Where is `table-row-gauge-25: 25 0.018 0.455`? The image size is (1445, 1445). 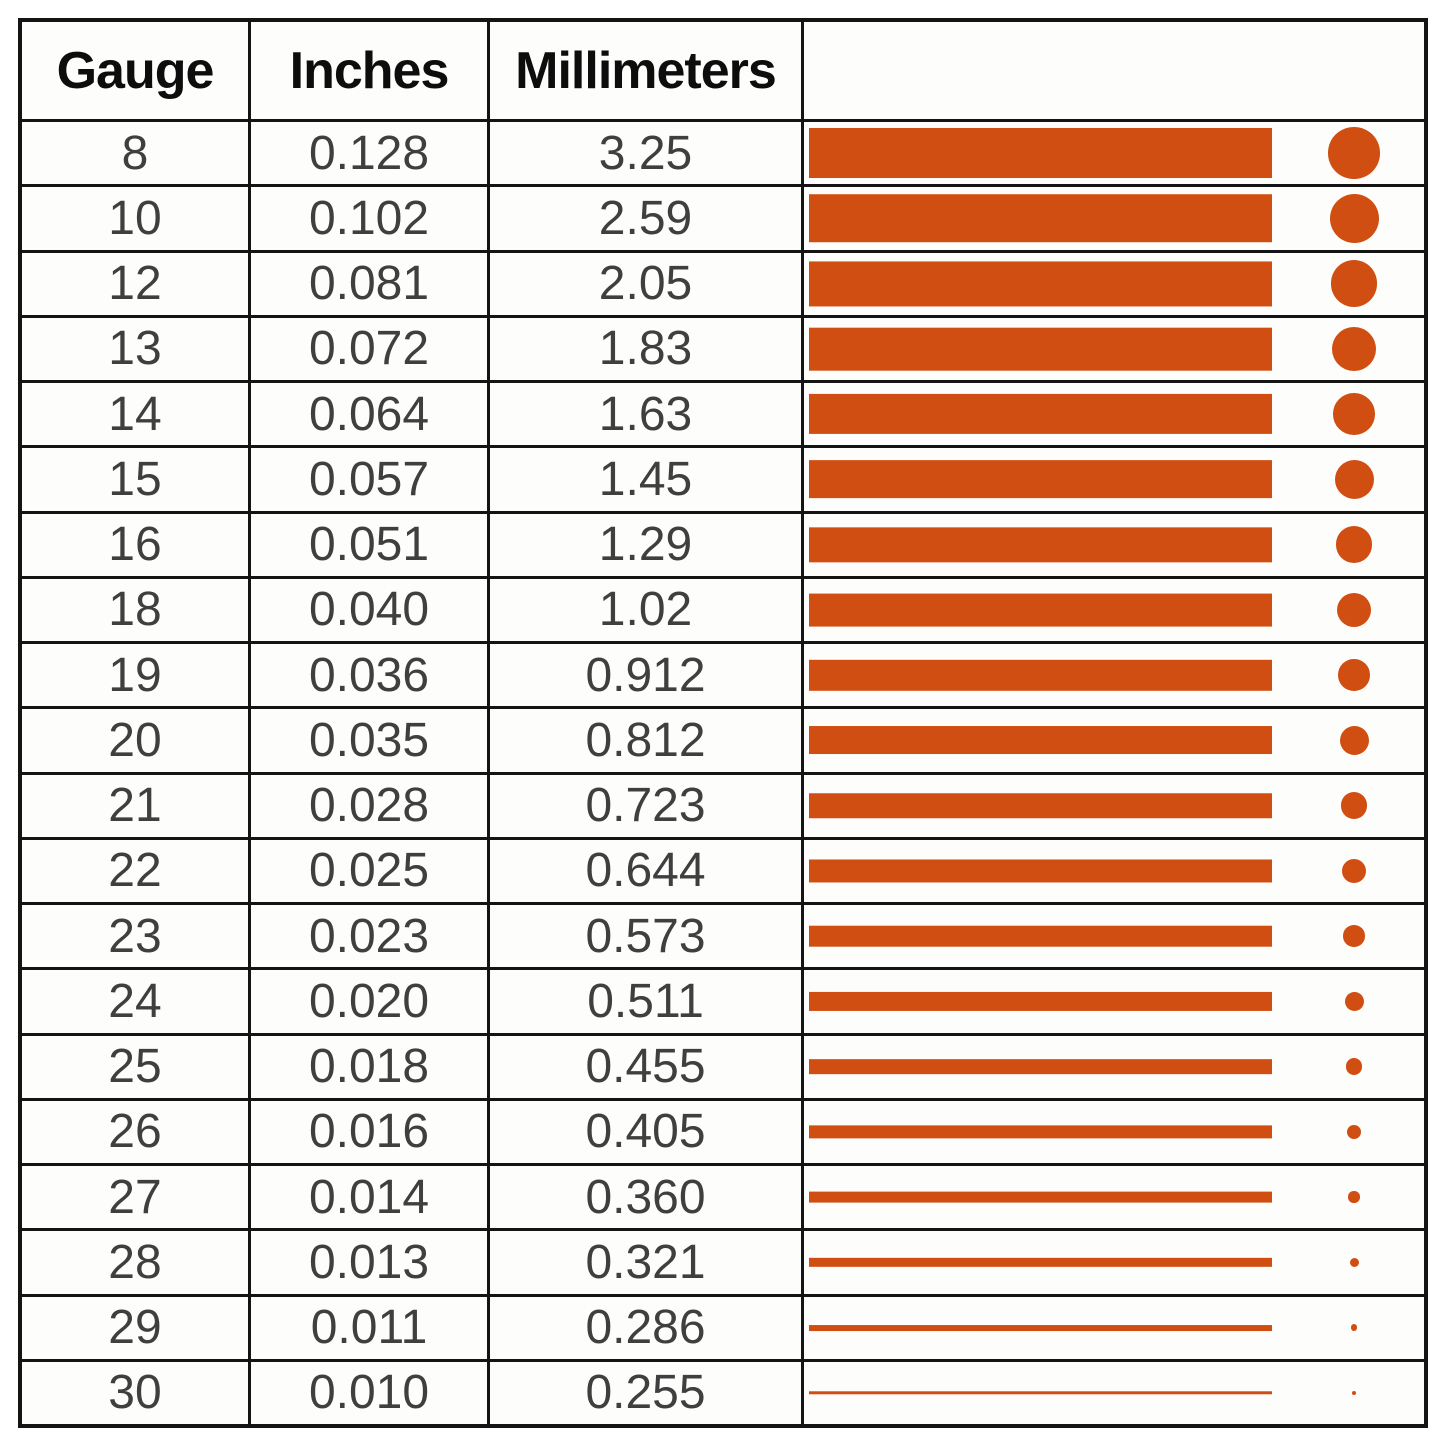 table-row-gauge-25: 25 0.018 0.455 is located at coordinates (723, 1065).